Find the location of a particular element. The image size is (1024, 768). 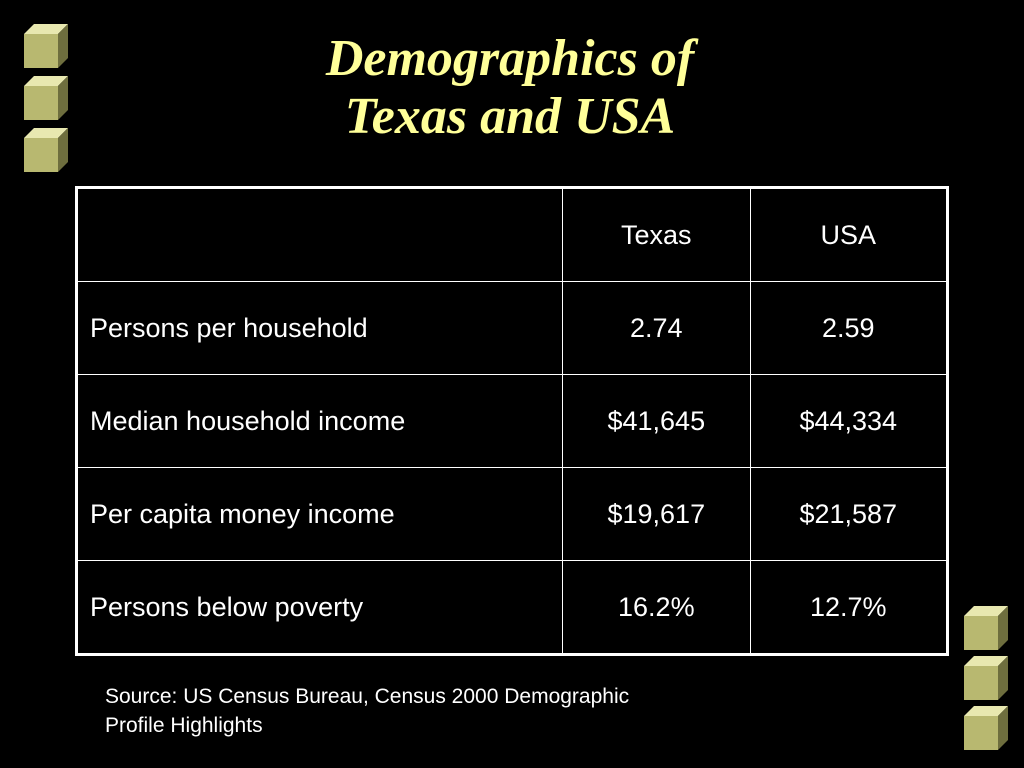

table-header-usa: USA is located at coordinates (849, 234).